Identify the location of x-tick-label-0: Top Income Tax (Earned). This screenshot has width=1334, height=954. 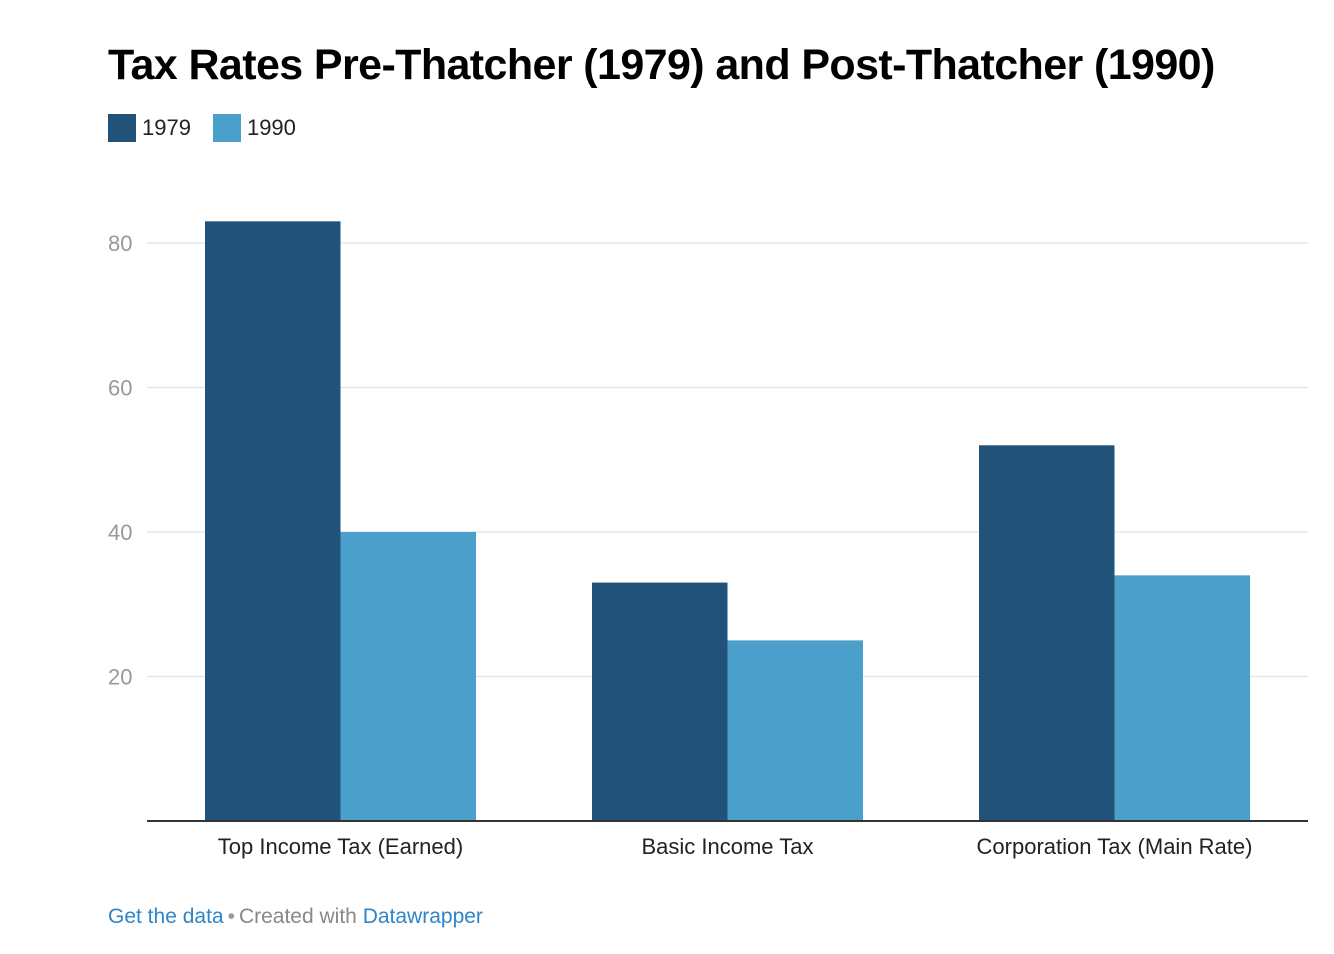
(340, 846).